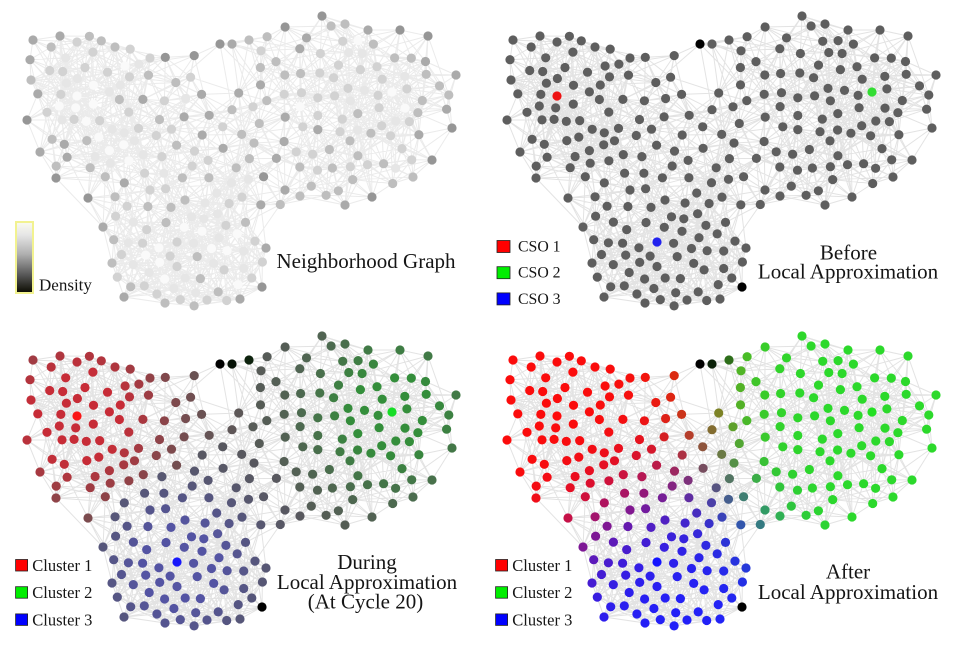  What do you see at coordinates (539, 247) in the screenshot?
I see `svg-text: CSO 1` at bounding box center [539, 247].